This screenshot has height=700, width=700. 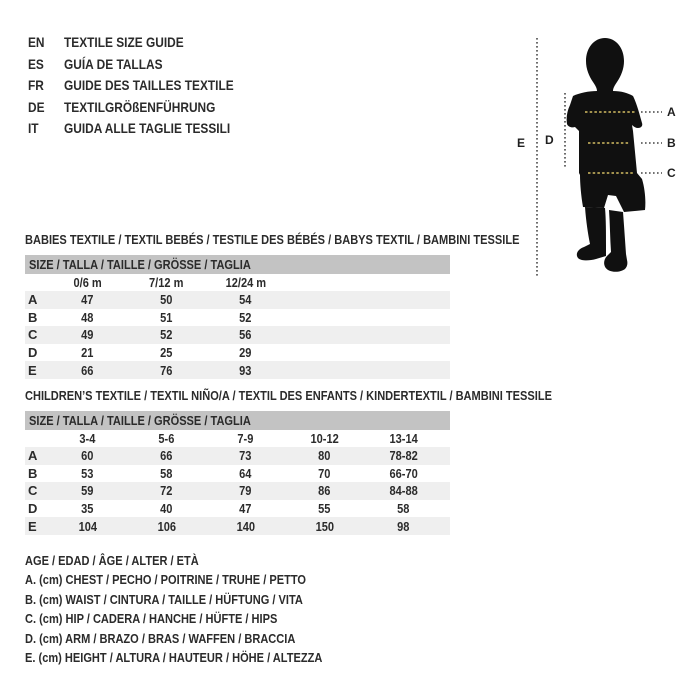 What do you see at coordinates (124, 42) in the screenshot?
I see `language-title: TEXTILE SIZE GUIDE` at bounding box center [124, 42].